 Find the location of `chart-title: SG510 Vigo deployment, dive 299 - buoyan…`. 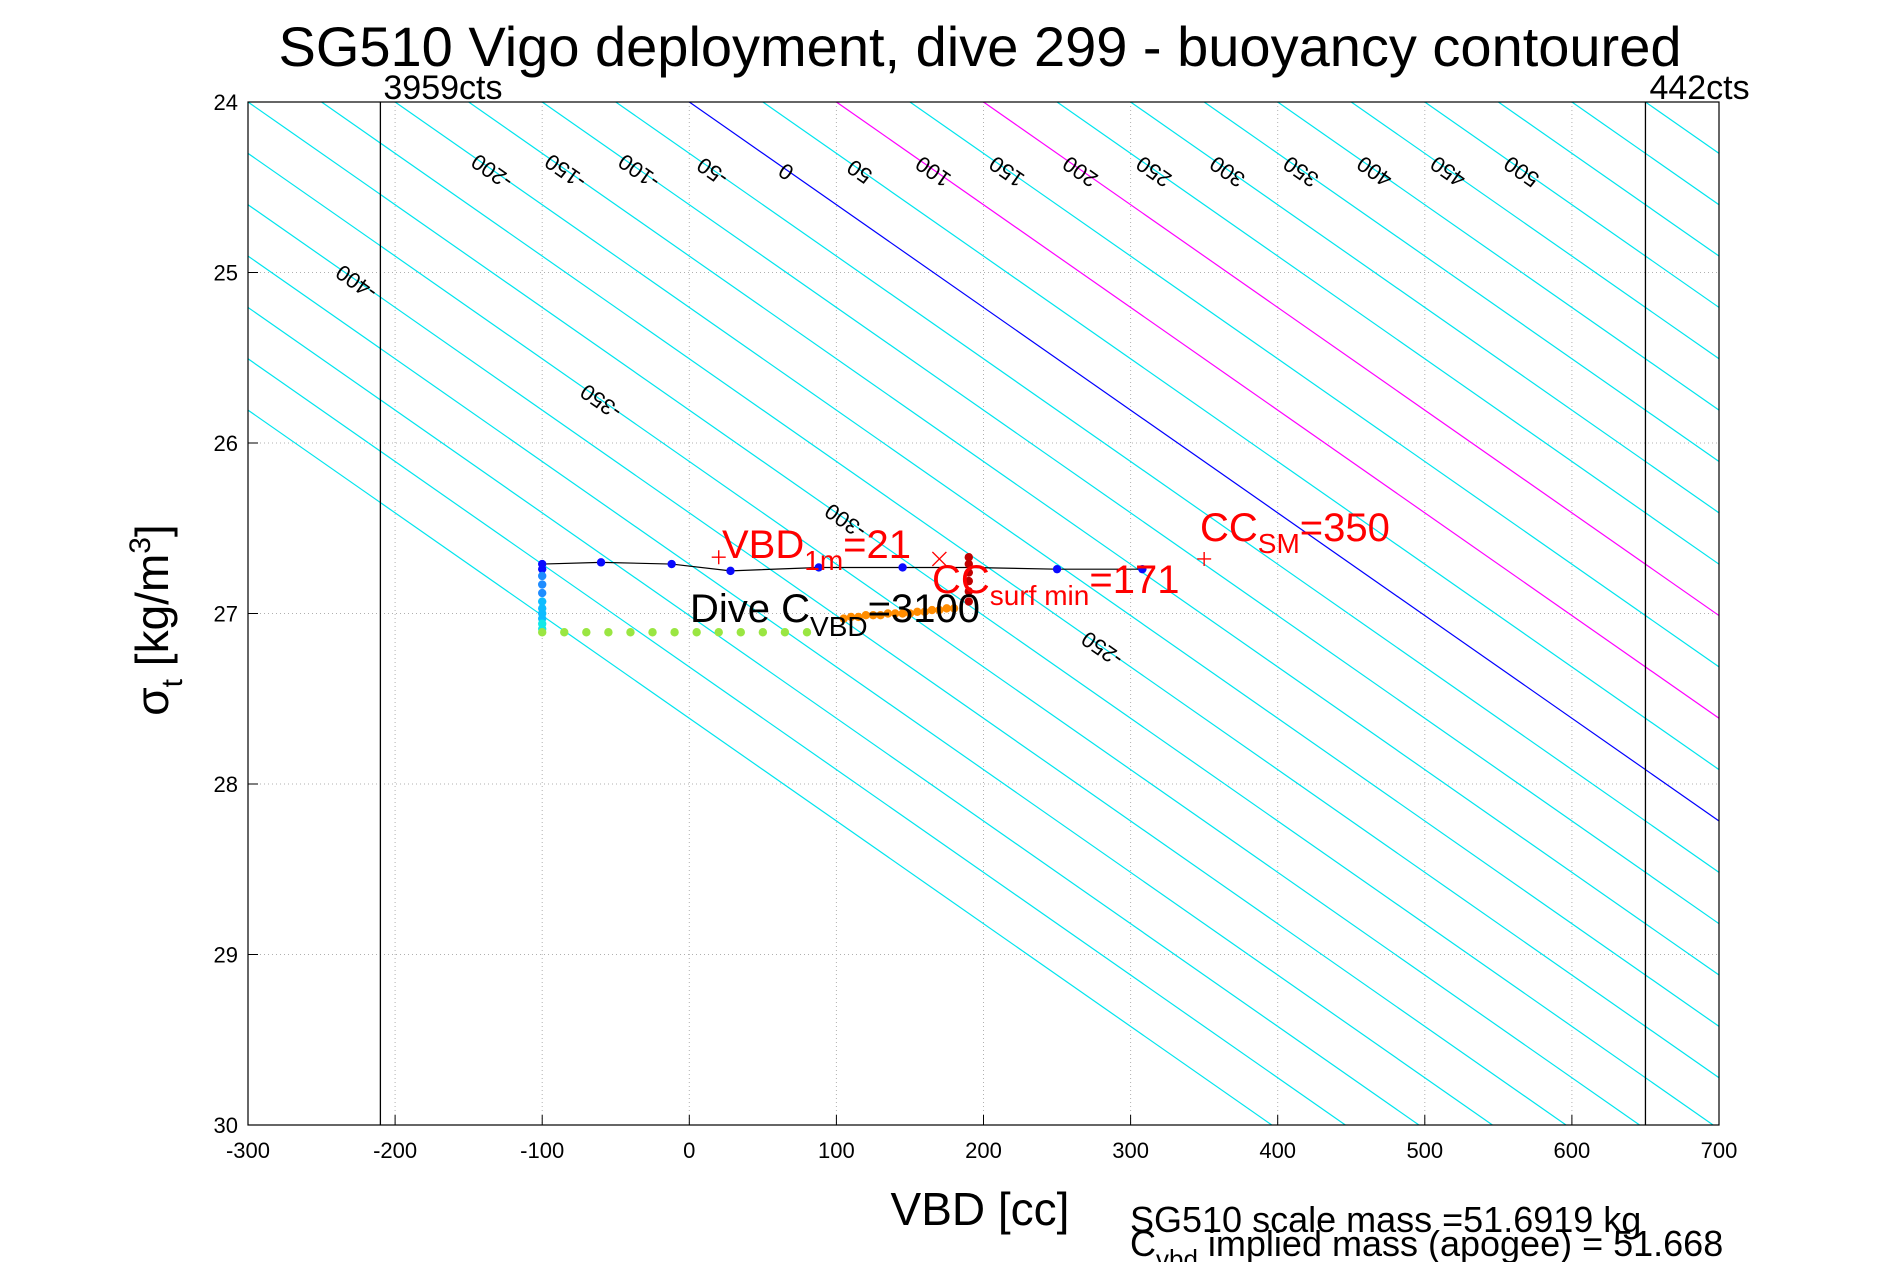

chart-title: SG510 Vigo deployment, dive 299 - buoyan… is located at coordinates (979, 46).